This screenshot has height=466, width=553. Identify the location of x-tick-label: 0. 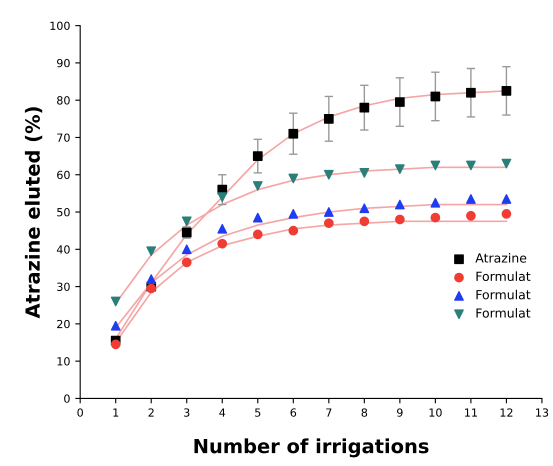
(80, 412).